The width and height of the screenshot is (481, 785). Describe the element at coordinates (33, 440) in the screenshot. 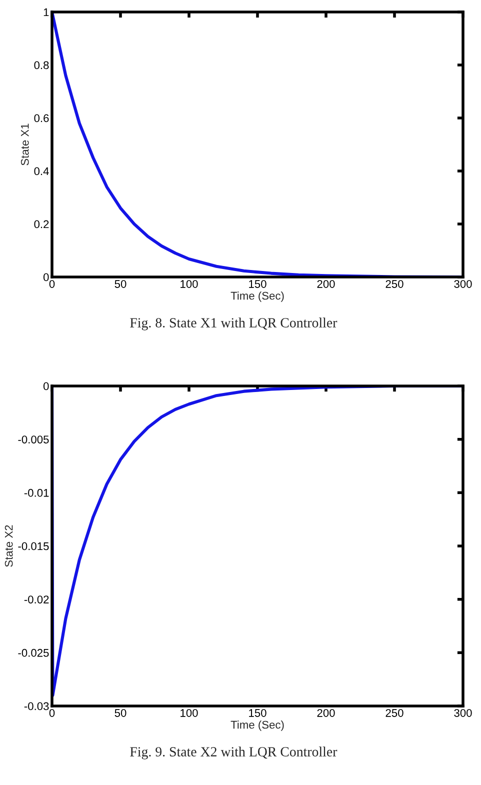

I see `y-tick-label: -0.005` at that location.